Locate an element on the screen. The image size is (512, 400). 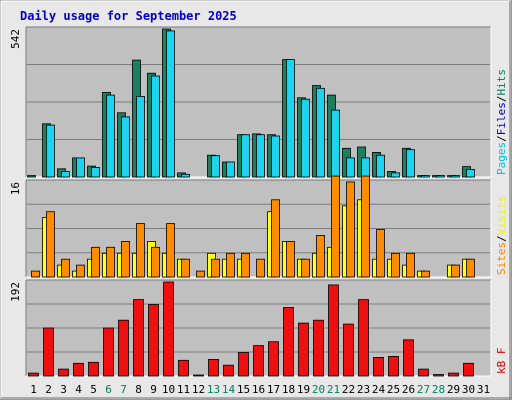
x-tick-label: 19 is located at coordinates (303, 389).